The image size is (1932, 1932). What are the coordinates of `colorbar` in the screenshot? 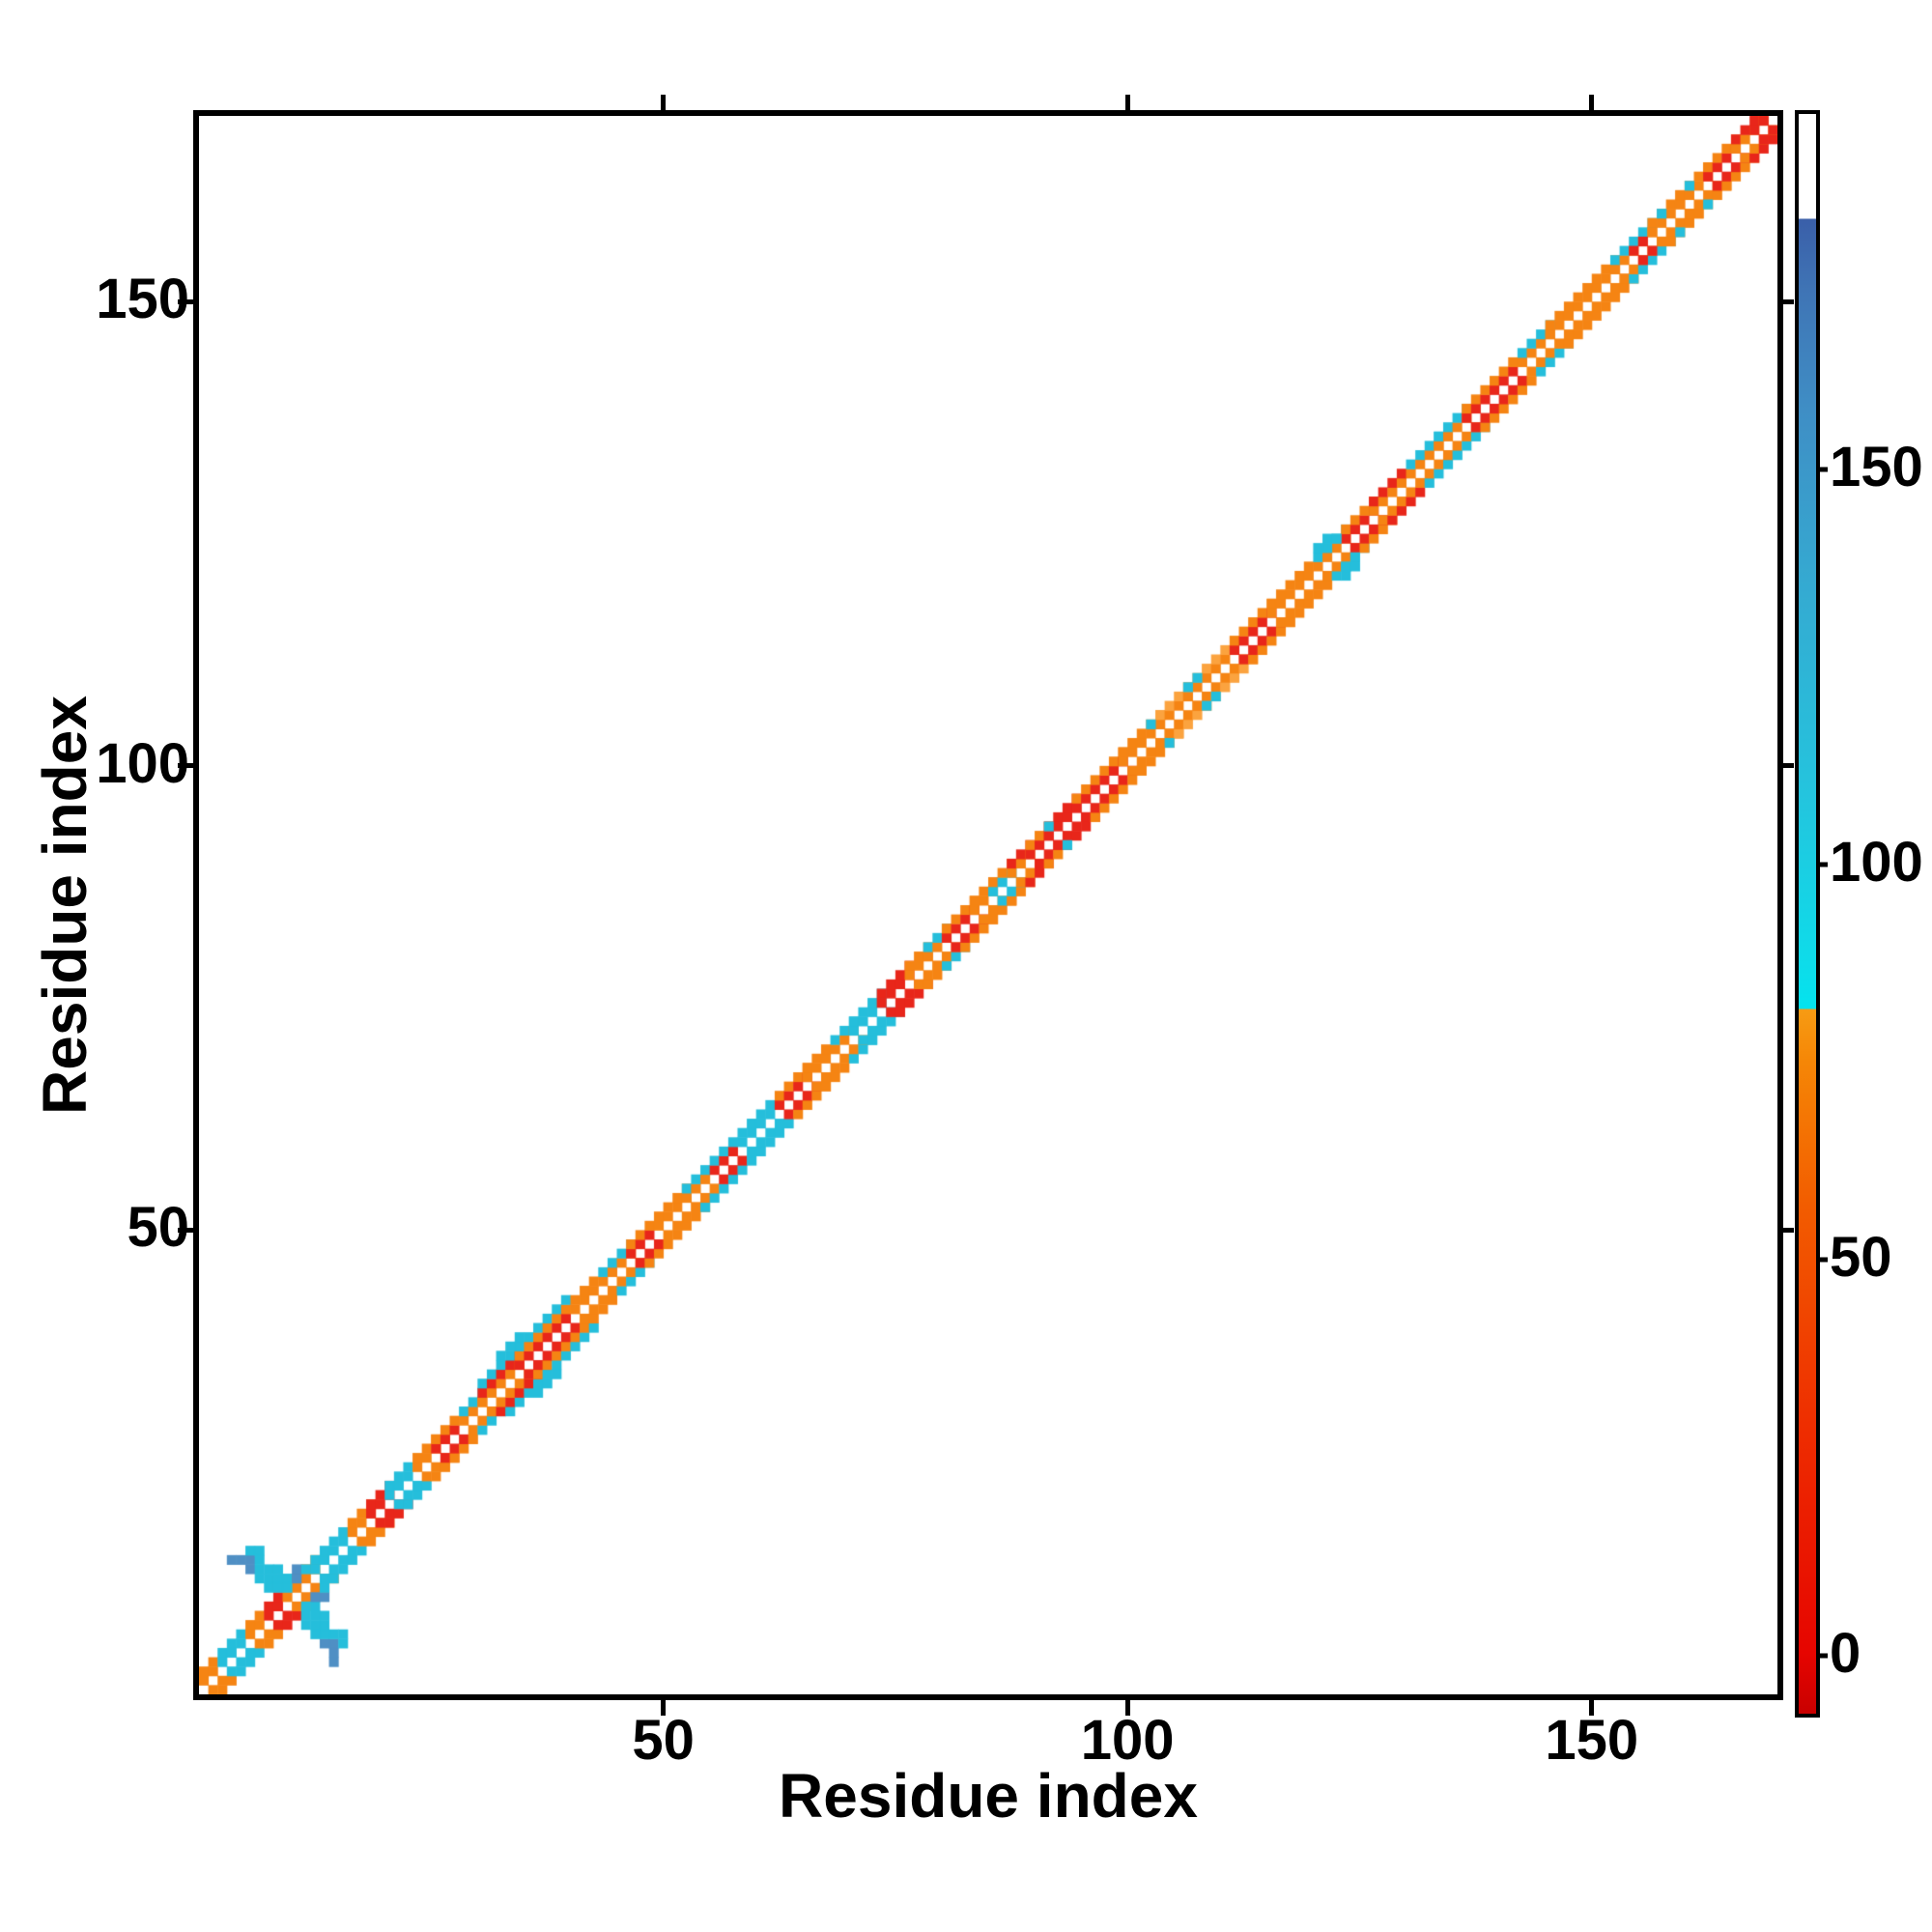 It's located at (1807, 914).